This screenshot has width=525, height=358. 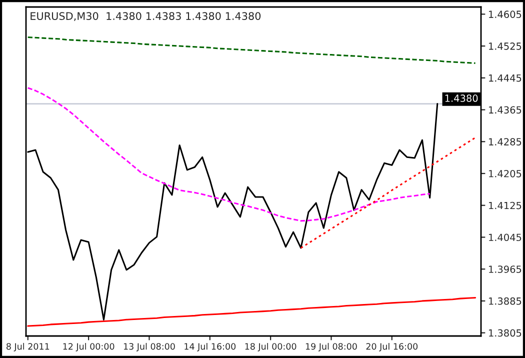 What do you see at coordinates (210, 347) in the screenshot?
I see `x-tick-label: 14 Jul 16:00` at bounding box center [210, 347].